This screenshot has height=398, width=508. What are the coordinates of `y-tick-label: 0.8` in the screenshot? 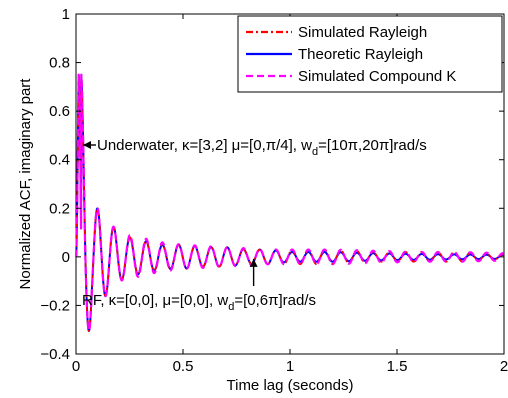 It's located at (59, 63).